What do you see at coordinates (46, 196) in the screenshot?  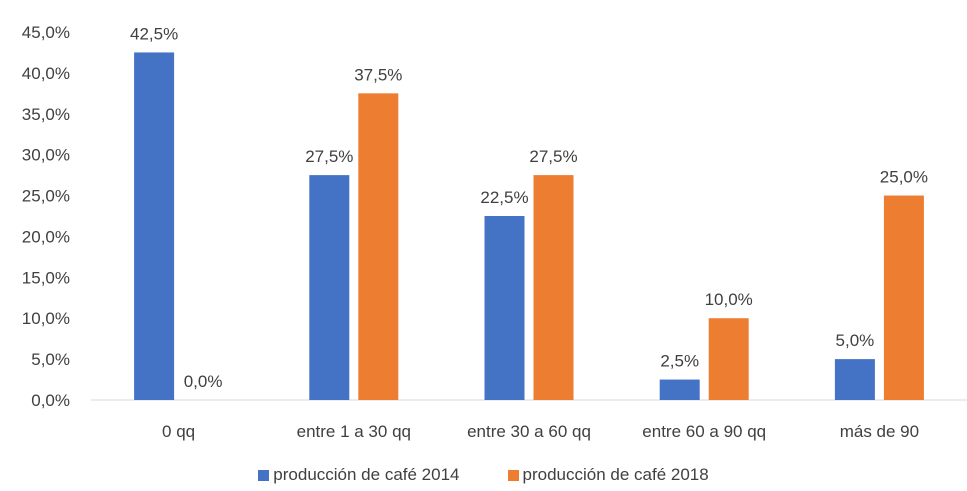 I see `y-tick-label: 25,0%` at bounding box center [46, 196].